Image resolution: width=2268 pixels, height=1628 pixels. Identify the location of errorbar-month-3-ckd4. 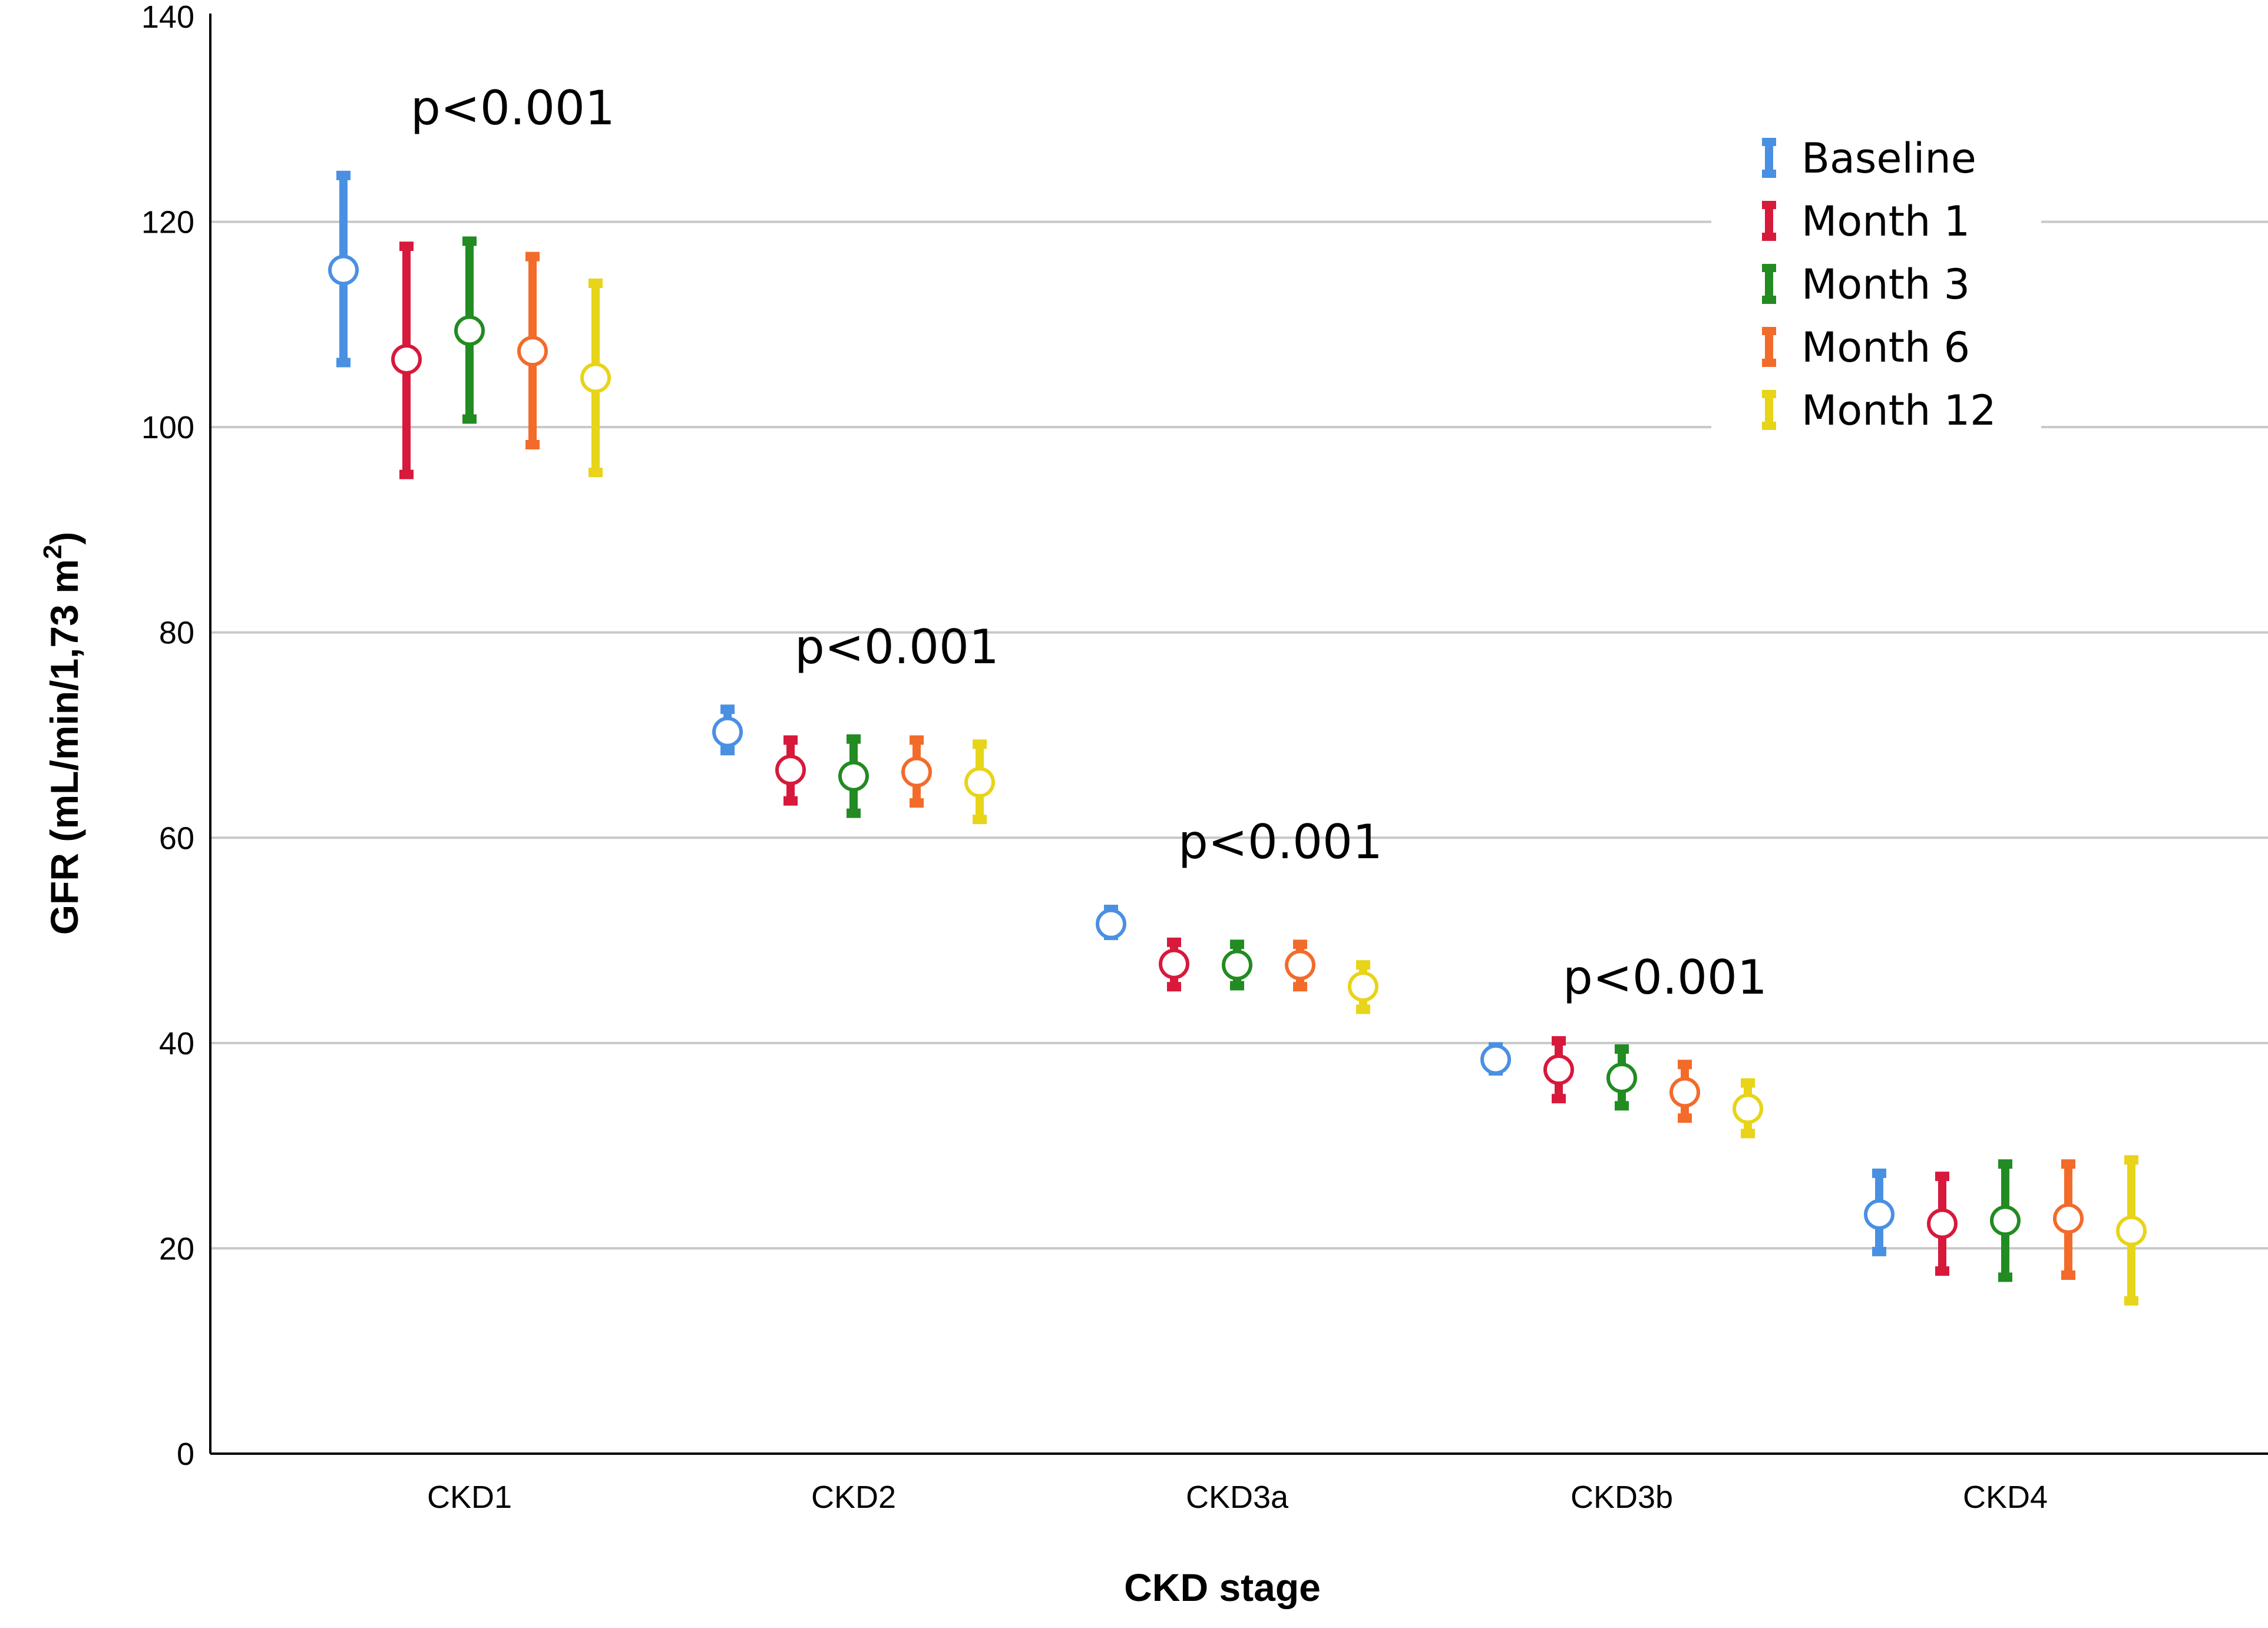
(2006, 1220).